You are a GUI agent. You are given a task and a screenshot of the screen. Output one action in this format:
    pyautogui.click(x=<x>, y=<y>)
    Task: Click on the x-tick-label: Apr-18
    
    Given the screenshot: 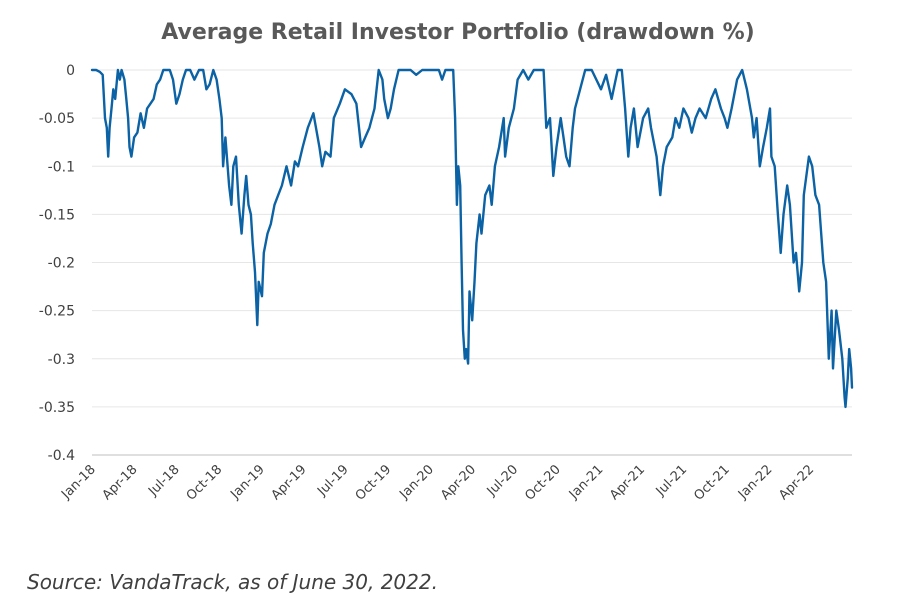 What is the action you would take?
    pyautogui.click(x=120, y=482)
    